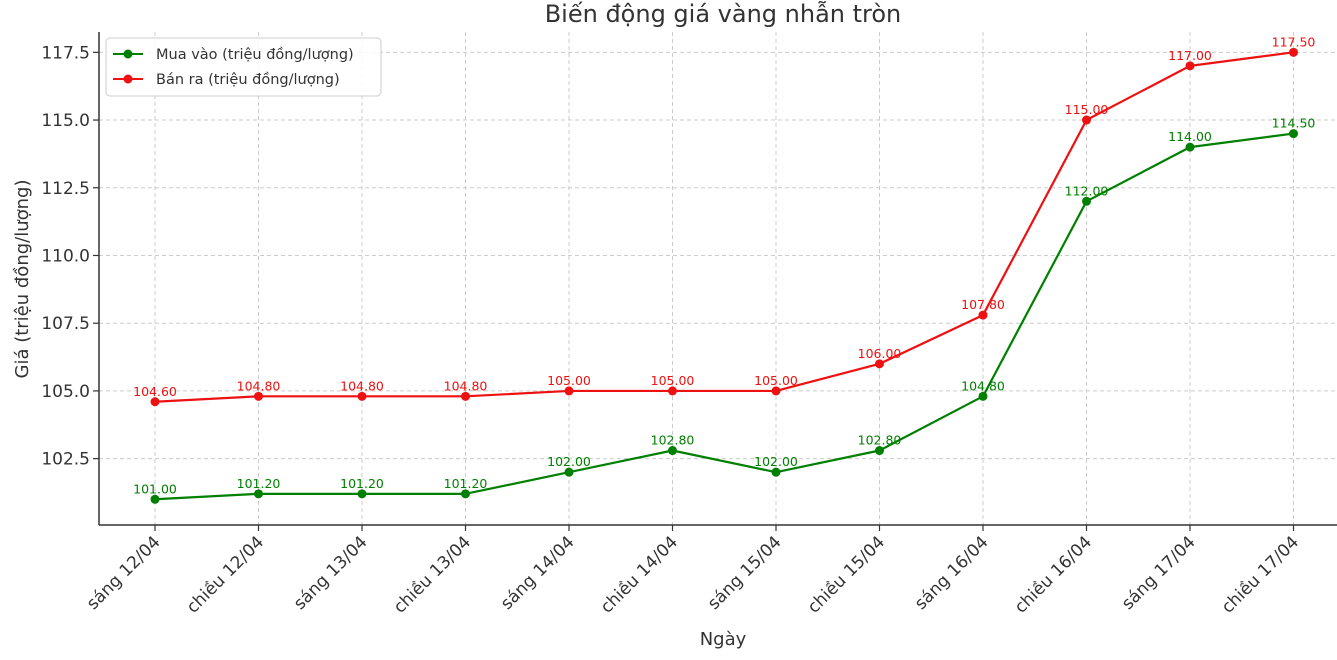  What do you see at coordinates (1053, 575) in the screenshot?
I see `x-tick-label: chiều 16/04` at bounding box center [1053, 575].